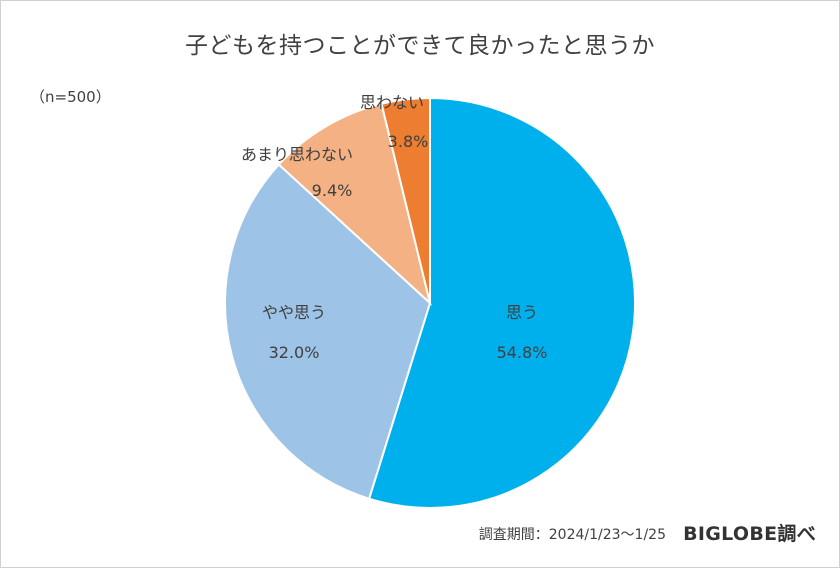 The height and width of the screenshot is (568, 840). I want to click on slice-category-label-3: 思わない, so click(392, 102).